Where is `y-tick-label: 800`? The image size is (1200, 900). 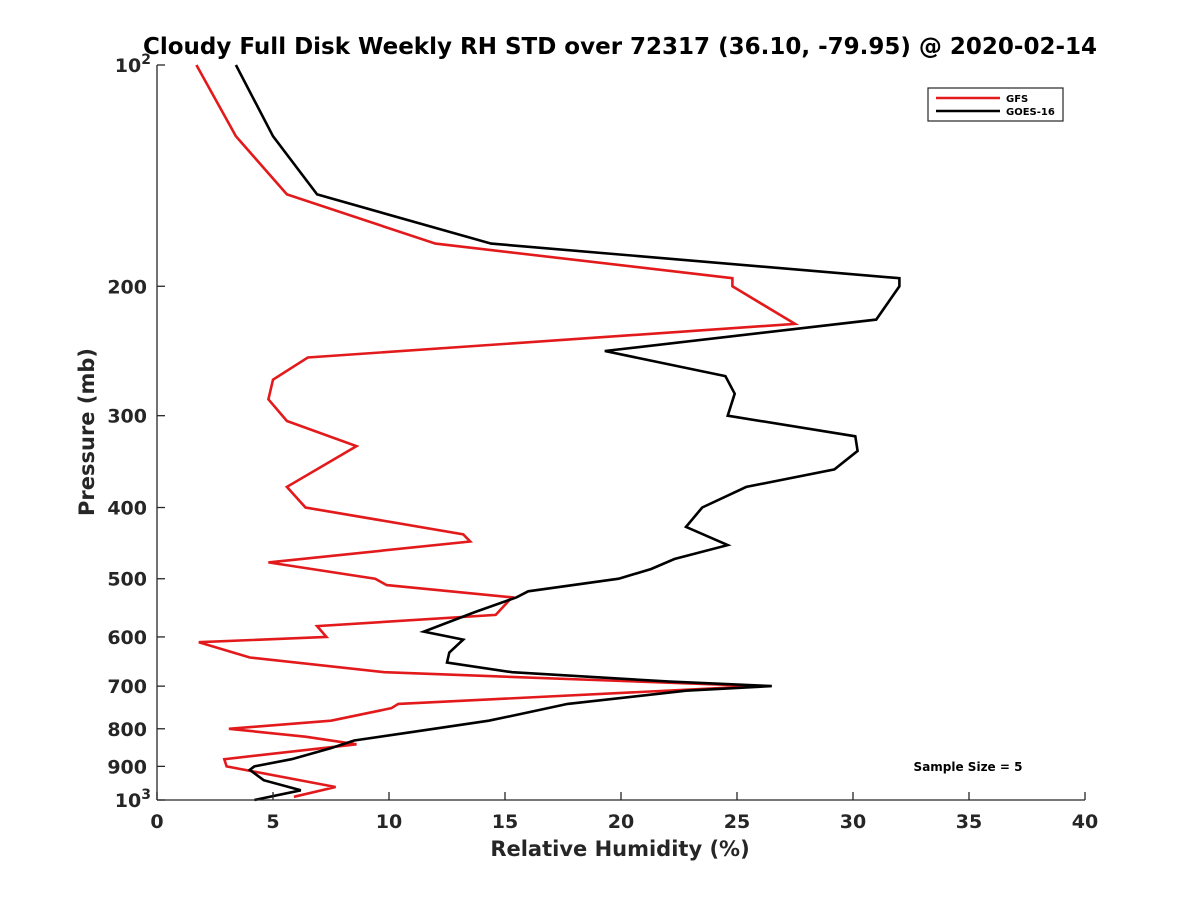
y-tick-label: 800 is located at coordinates (127, 730).